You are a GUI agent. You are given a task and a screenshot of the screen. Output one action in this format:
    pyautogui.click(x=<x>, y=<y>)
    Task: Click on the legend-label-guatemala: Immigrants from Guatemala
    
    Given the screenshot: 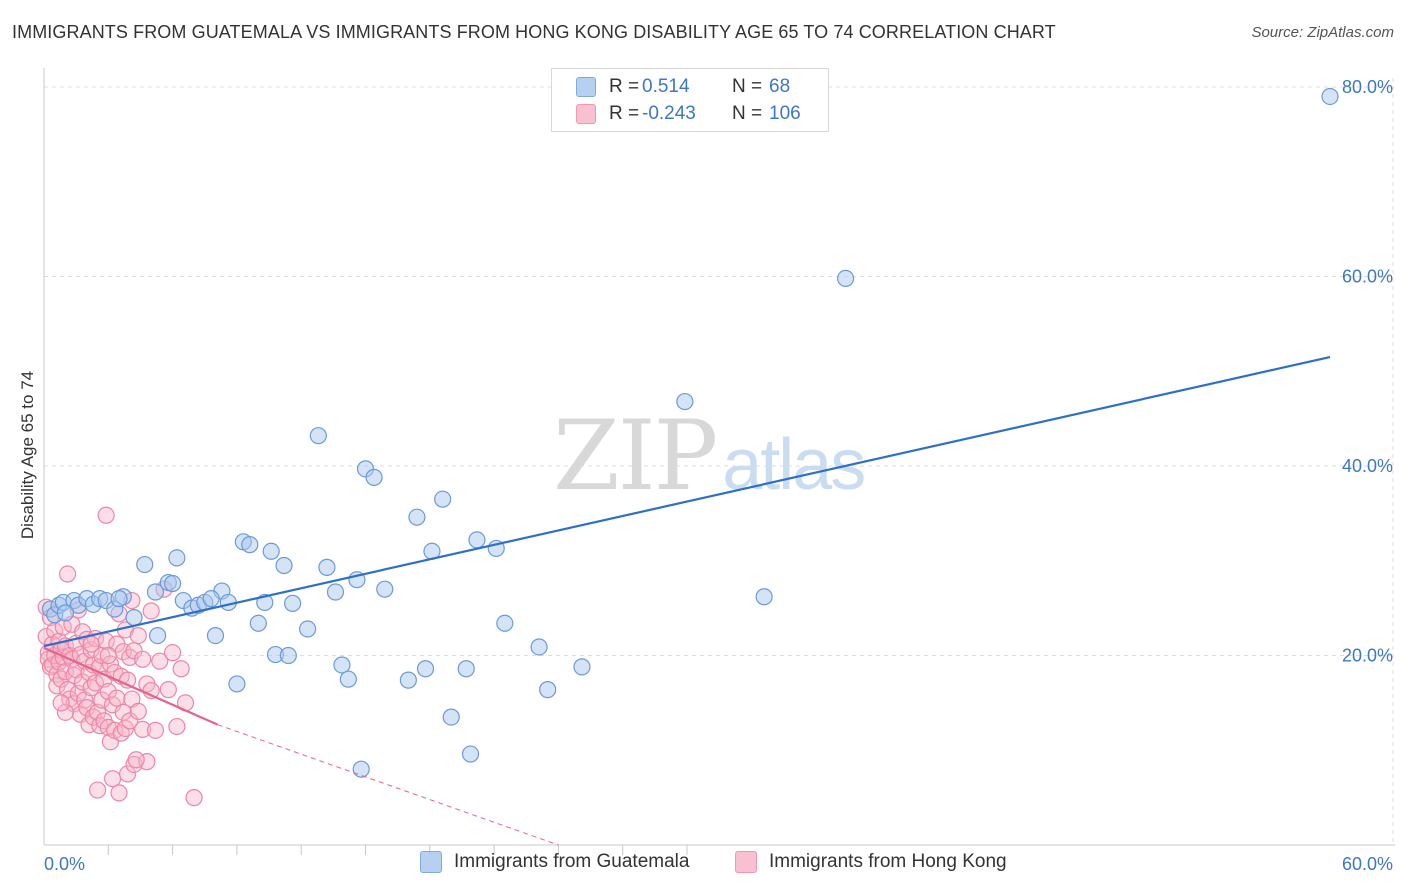 What is the action you would take?
    pyautogui.click(x=572, y=861)
    